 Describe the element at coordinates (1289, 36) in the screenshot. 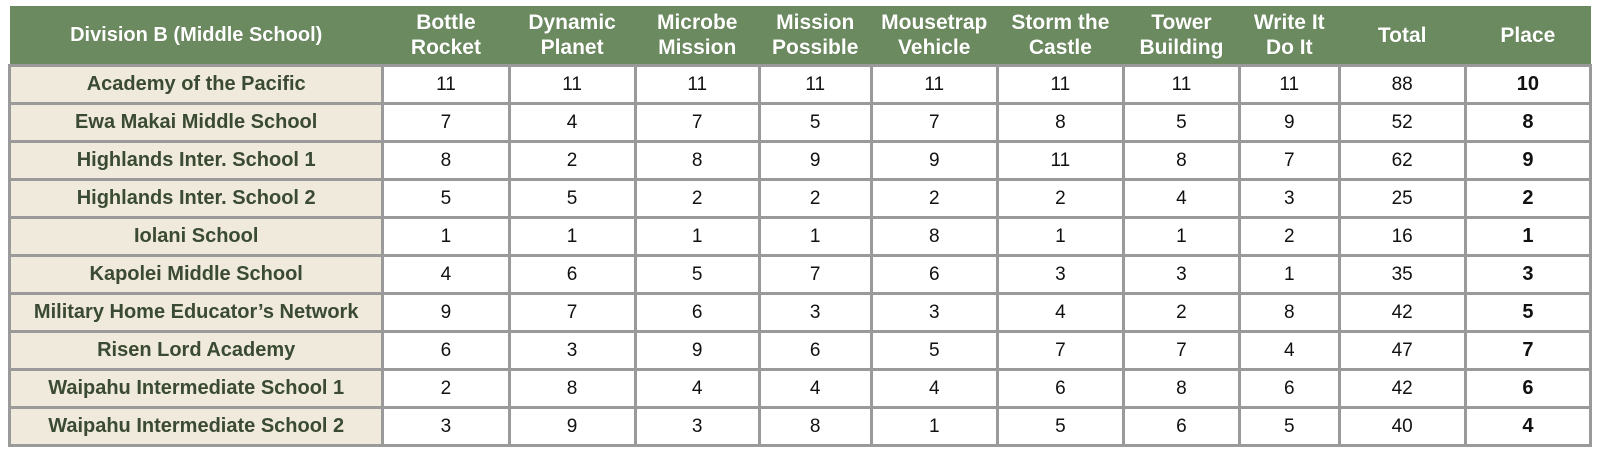

I see `header-write-it-do-it: Write It Do It` at that location.